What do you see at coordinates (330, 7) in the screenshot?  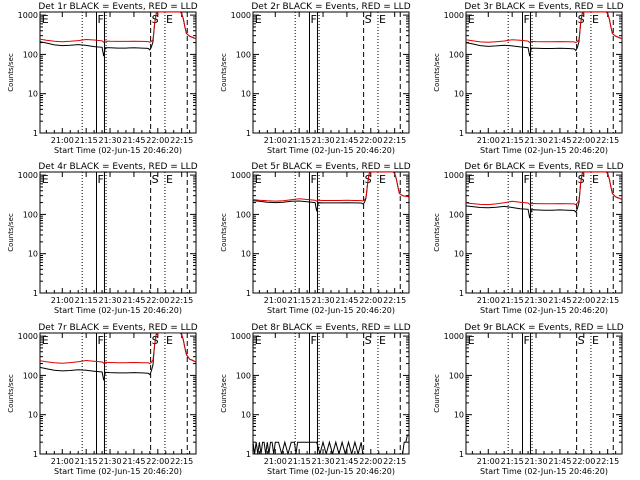 I see `panel-title: Det 2r BLACK = Events, RED = LLD` at bounding box center [330, 7].